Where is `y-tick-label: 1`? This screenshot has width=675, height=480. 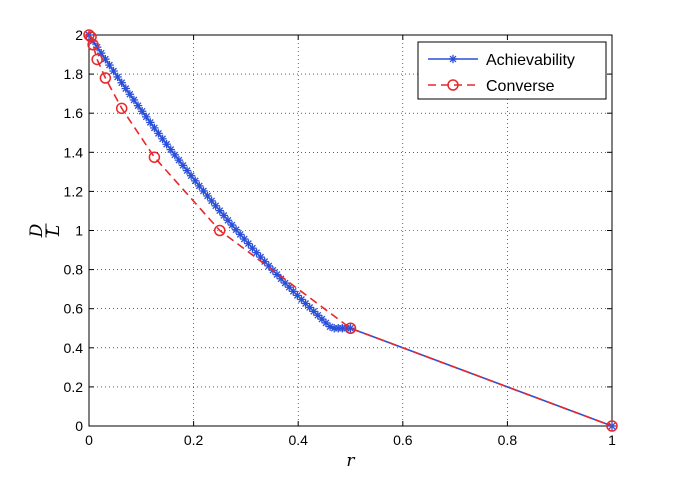 y-tick-label: 1 is located at coordinates (79, 231).